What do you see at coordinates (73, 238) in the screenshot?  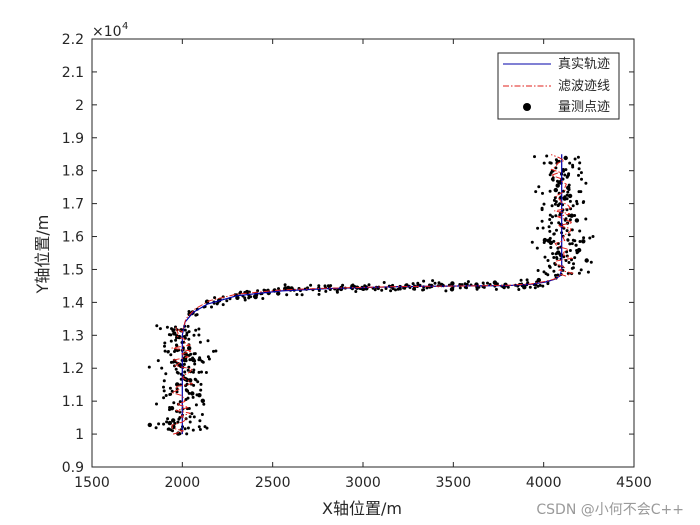 I see `y-tick-label: 1.6` at bounding box center [73, 238].